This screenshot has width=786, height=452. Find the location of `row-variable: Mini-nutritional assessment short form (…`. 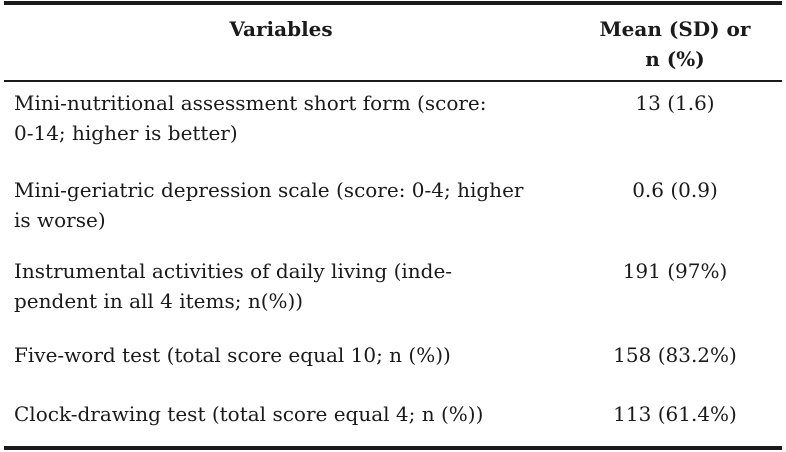

row-variable: Mini-nutritional assessment short form (… is located at coordinates (286, 118).